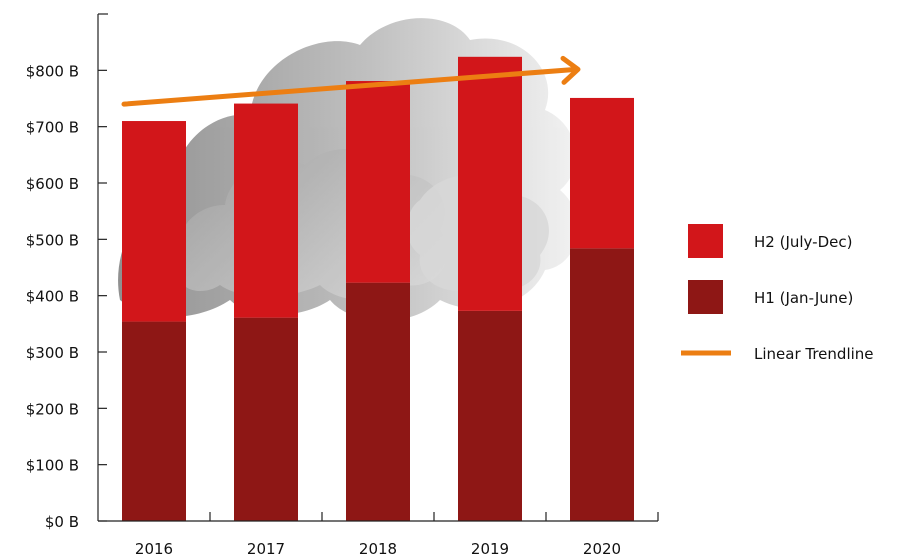  Describe the element at coordinates (490, 549) in the screenshot. I see `x-tick-label: 2019` at that location.